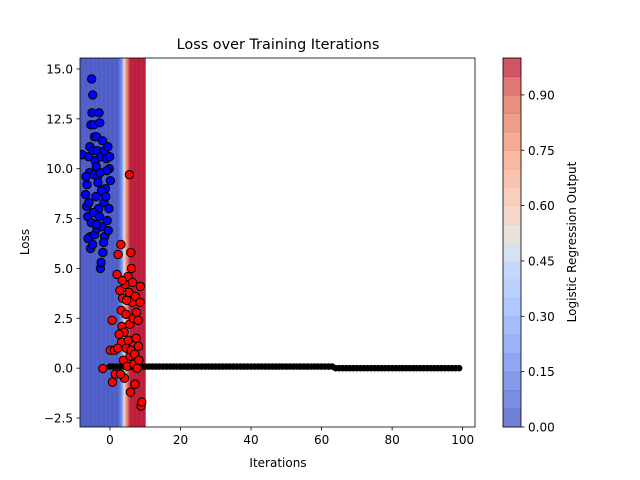 Image resolution: width=640 pixels, height=480 pixels. What do you see at coordinates (63, 369) in the screenshot?
I see `y-tick-label: 0.0` at bounding box center [63, 369].